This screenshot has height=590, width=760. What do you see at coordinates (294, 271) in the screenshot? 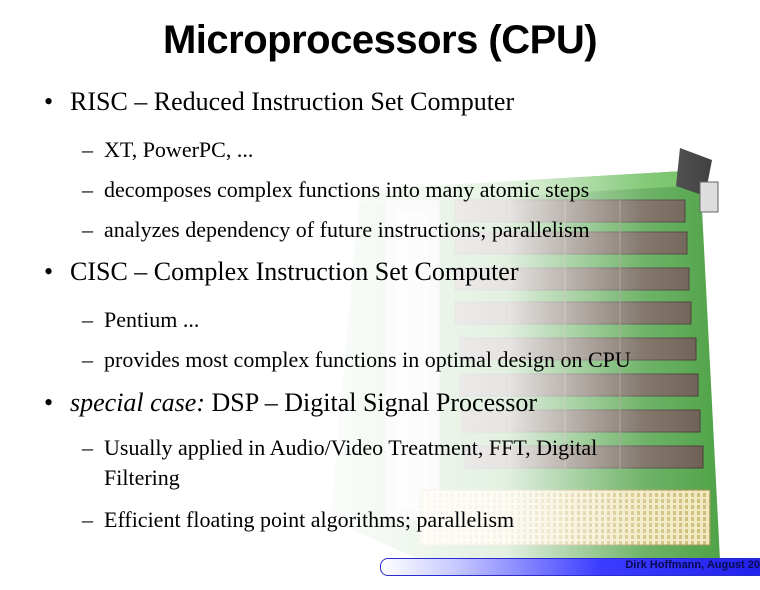
I see `bullet-text: CISC – Complex Instruction Set Computer` at bounding box center [294, 271].